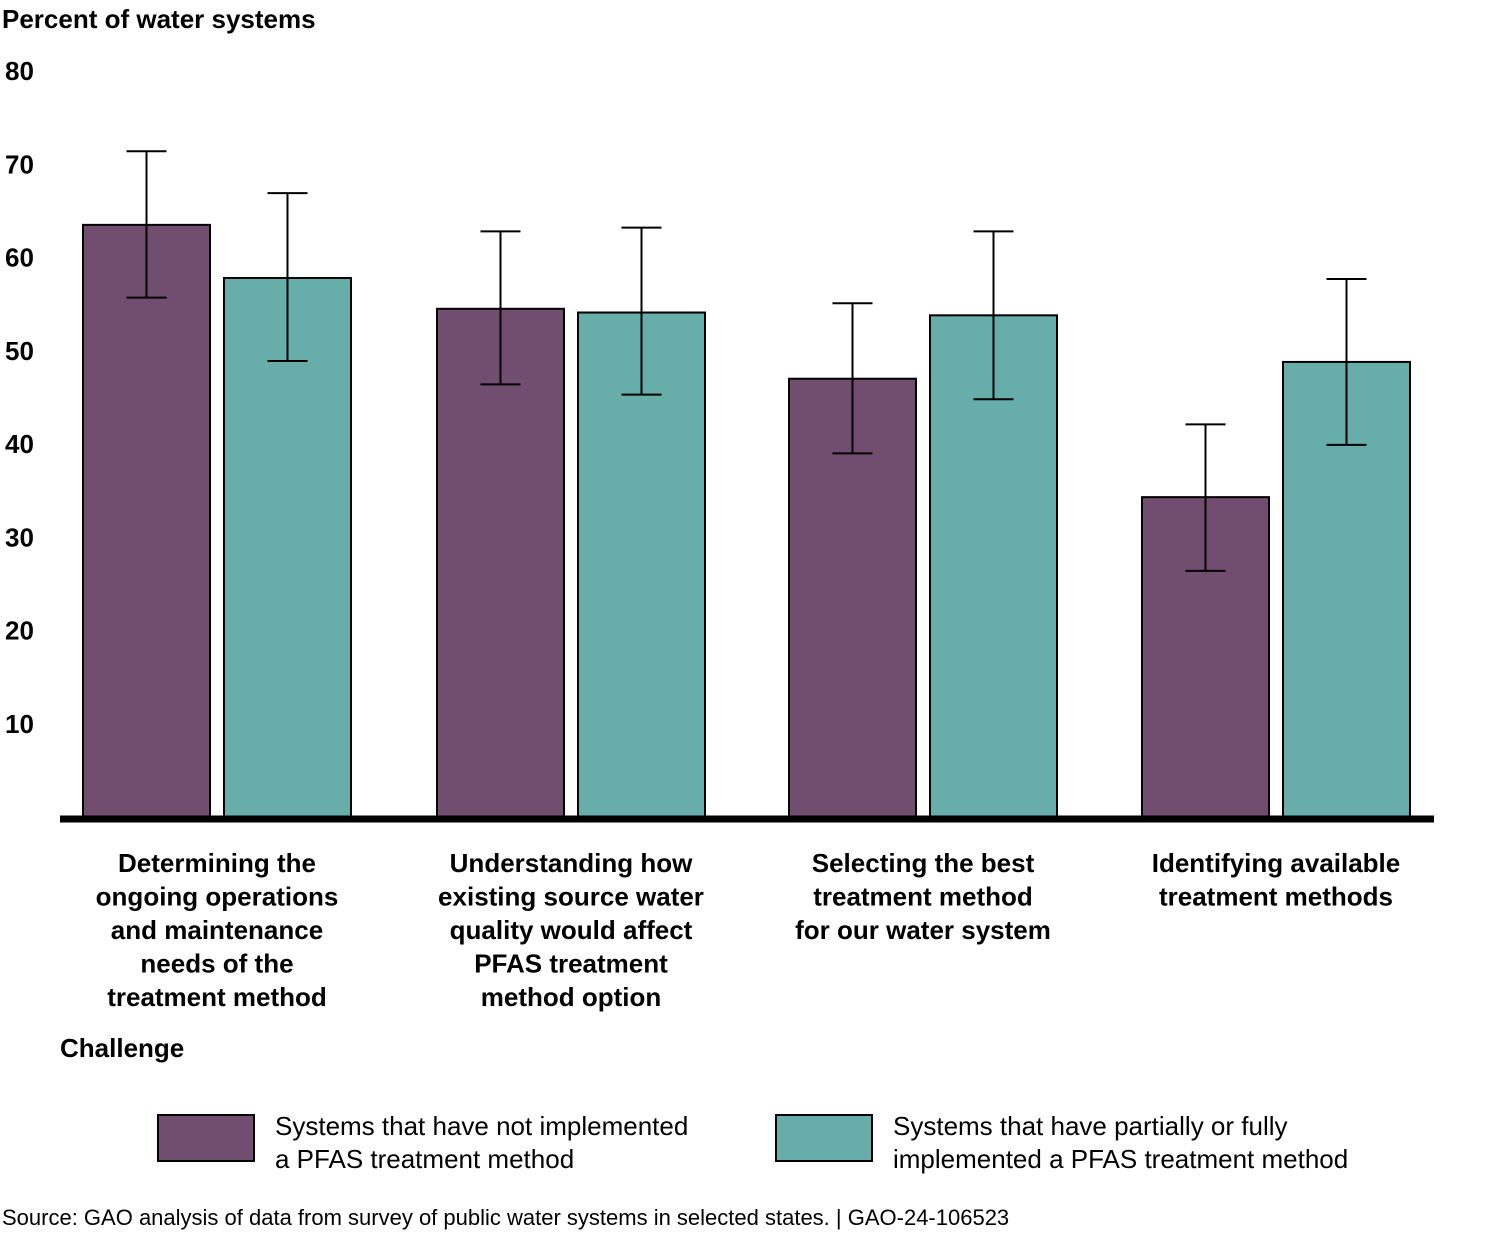 Image resolution: width=1500 pixels, height=1238 pixels. What do you see at coordinates (216, 964) in the screenshot?
I see `category-label-line: needs of the` at bounding box center [216, 964].